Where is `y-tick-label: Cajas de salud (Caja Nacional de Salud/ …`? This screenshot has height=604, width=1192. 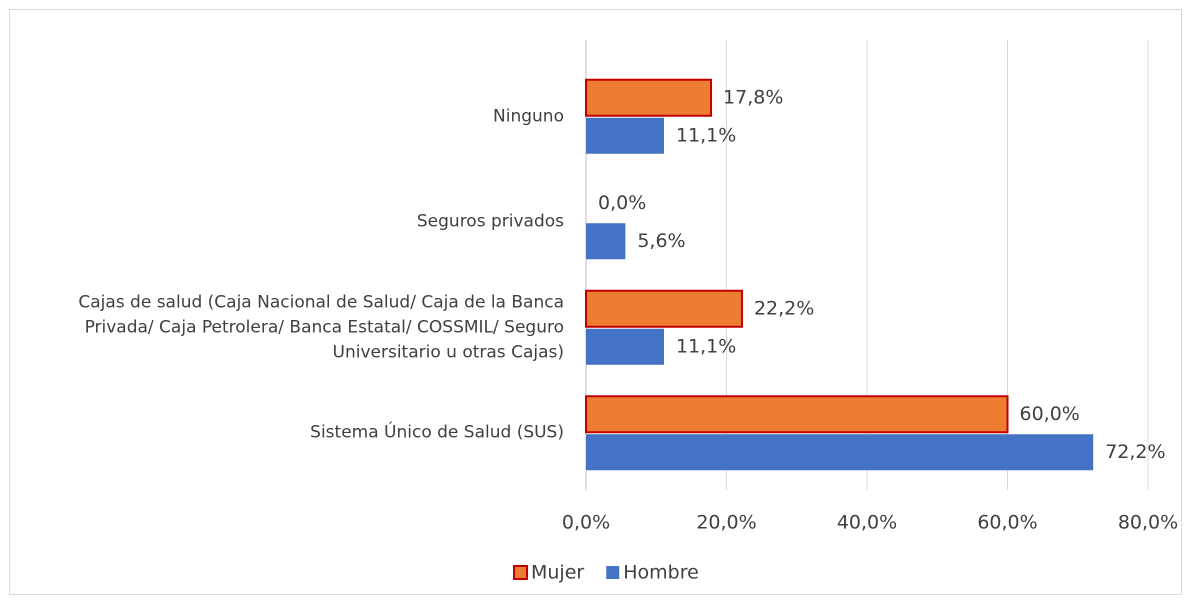
y-tick-label: Cajas de salud (Caja Nacional de Salud/ … is located at coordinates (321, 327).